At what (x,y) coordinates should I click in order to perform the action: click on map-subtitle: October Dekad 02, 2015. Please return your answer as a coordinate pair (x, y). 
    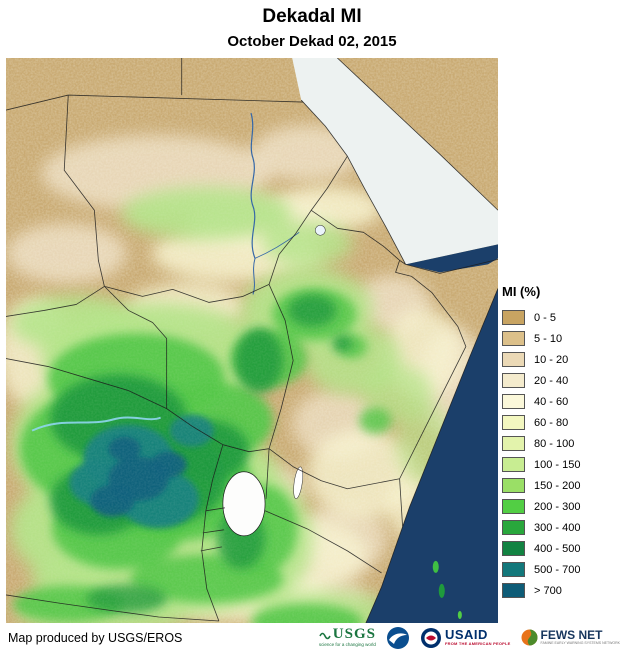
    Looking at the image, I should click on (312, 41).